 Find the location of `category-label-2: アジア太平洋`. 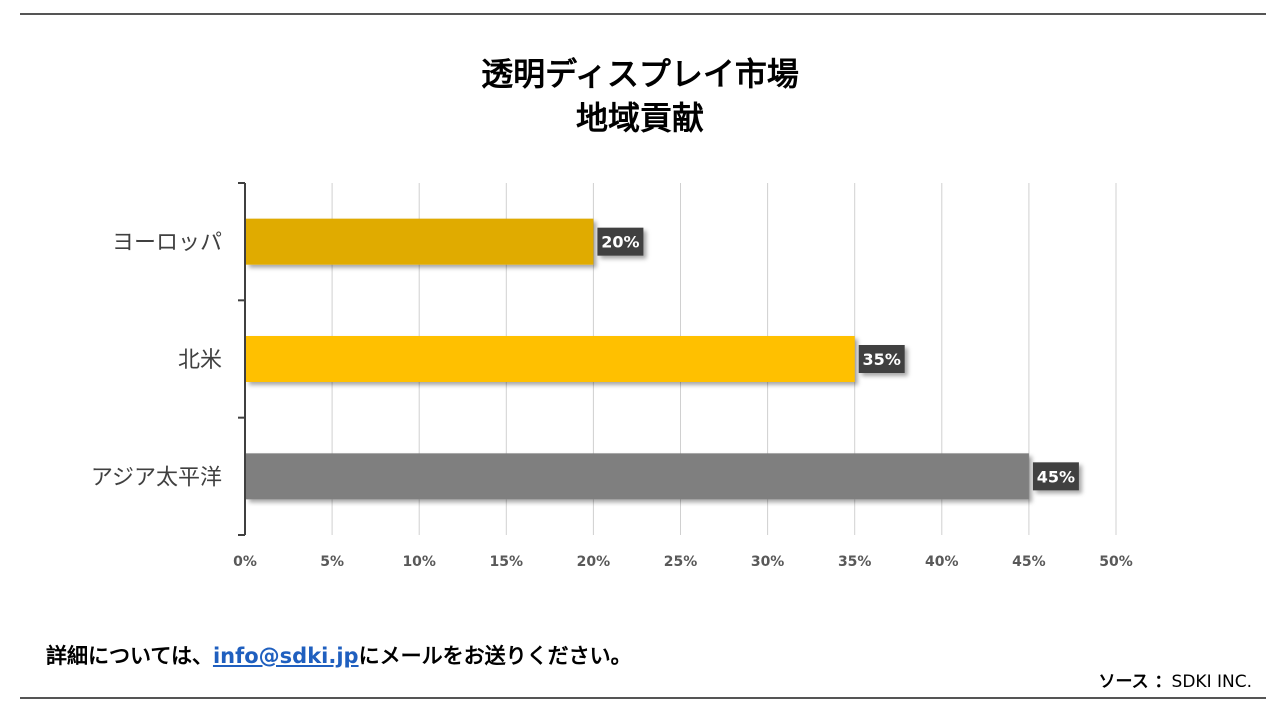

category-label-2: アジア太平洋 is located at coordinates (156, 477).